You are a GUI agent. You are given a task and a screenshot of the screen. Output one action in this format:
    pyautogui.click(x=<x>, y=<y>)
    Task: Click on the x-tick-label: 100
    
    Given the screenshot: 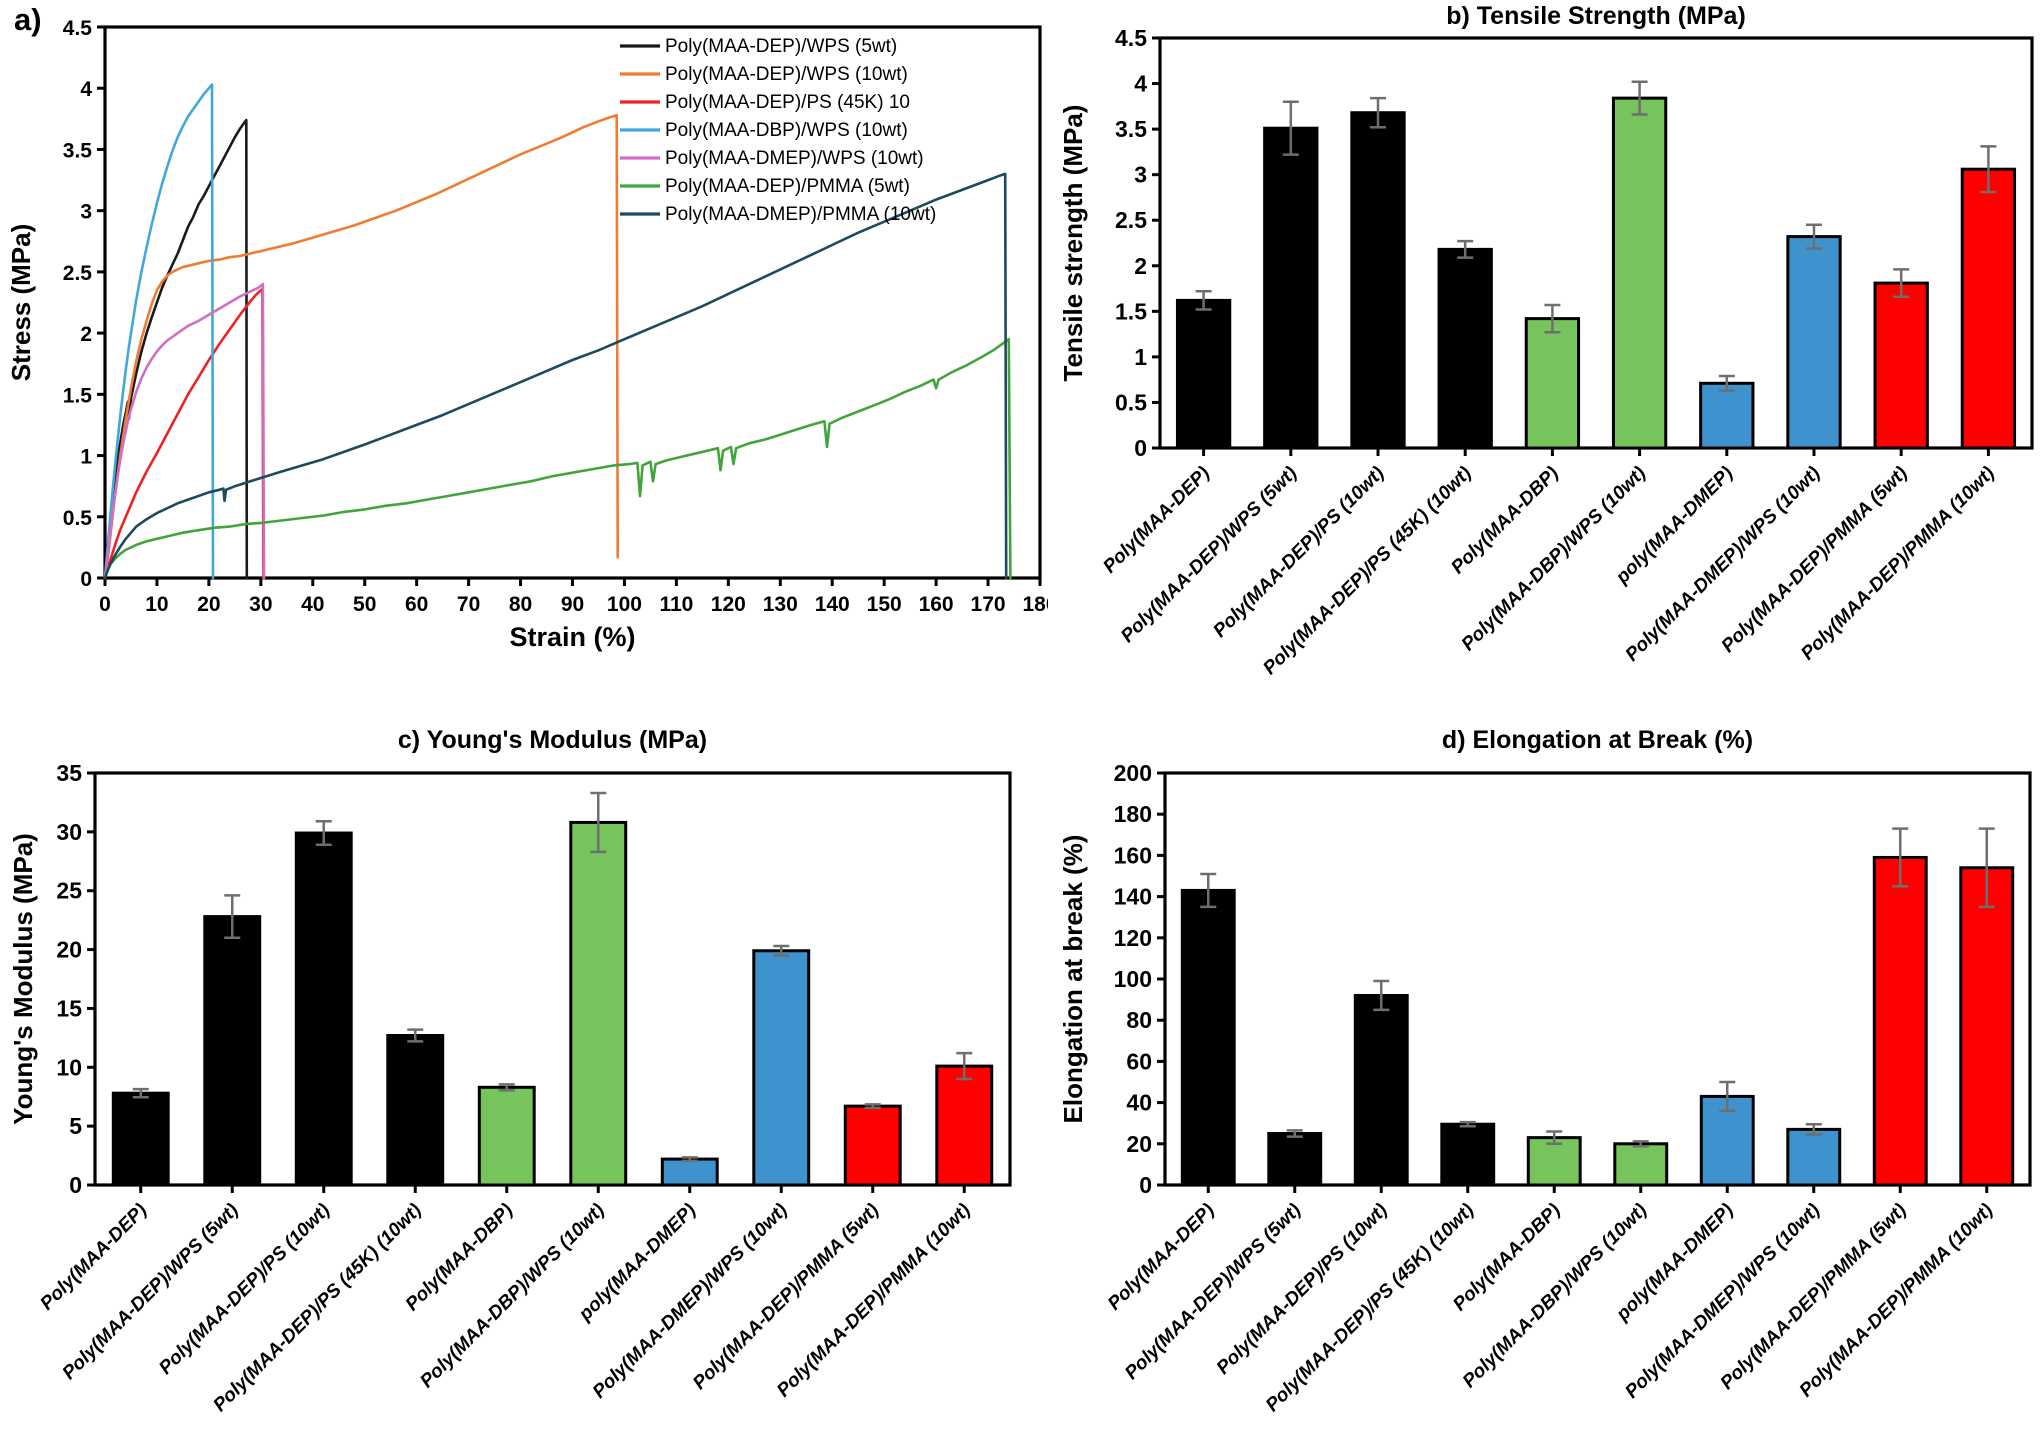 What is the action you would take?
    pyautogui.click(x=624, y=604)
    